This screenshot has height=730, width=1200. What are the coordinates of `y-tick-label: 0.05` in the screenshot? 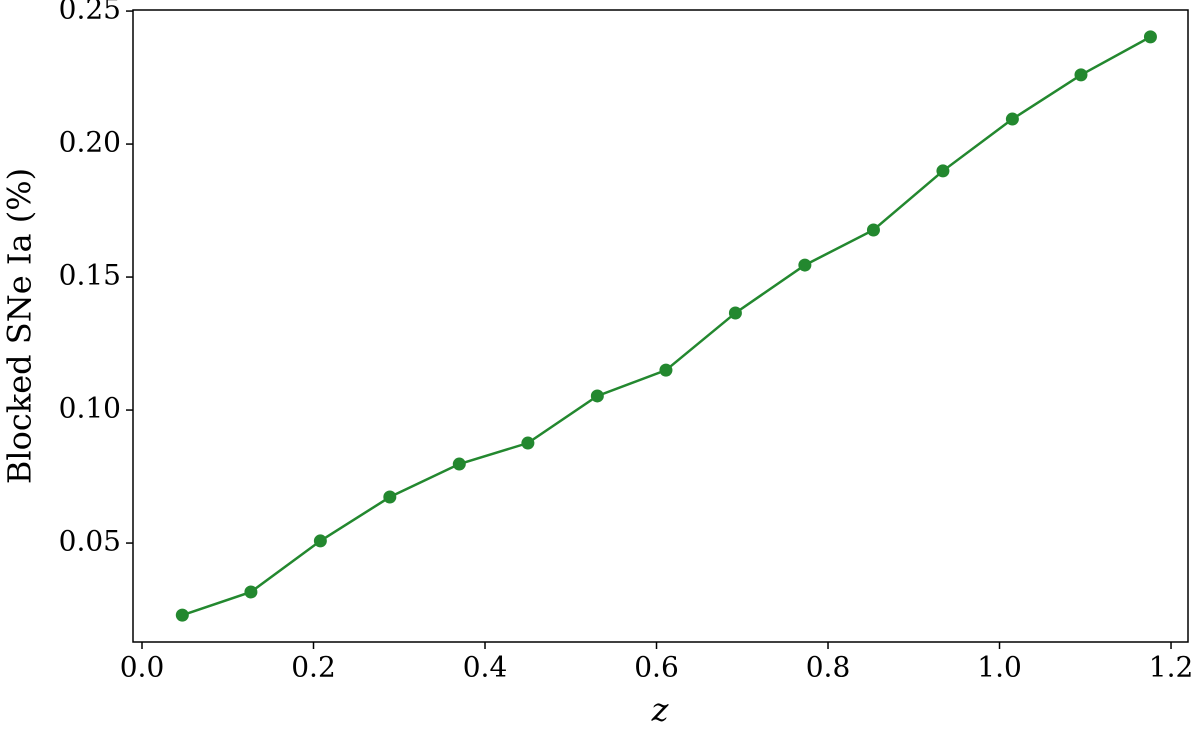 It's located at (90, 541).